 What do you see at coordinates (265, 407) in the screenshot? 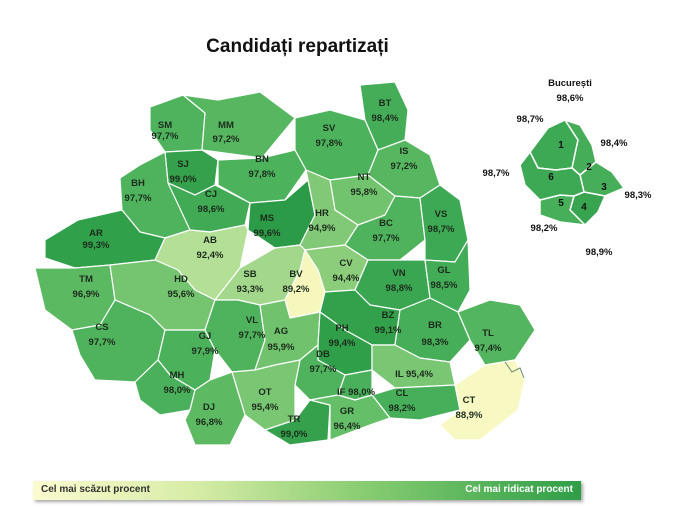
I see `county-value-ot: 95,4%` at bounding box center [265, 407].